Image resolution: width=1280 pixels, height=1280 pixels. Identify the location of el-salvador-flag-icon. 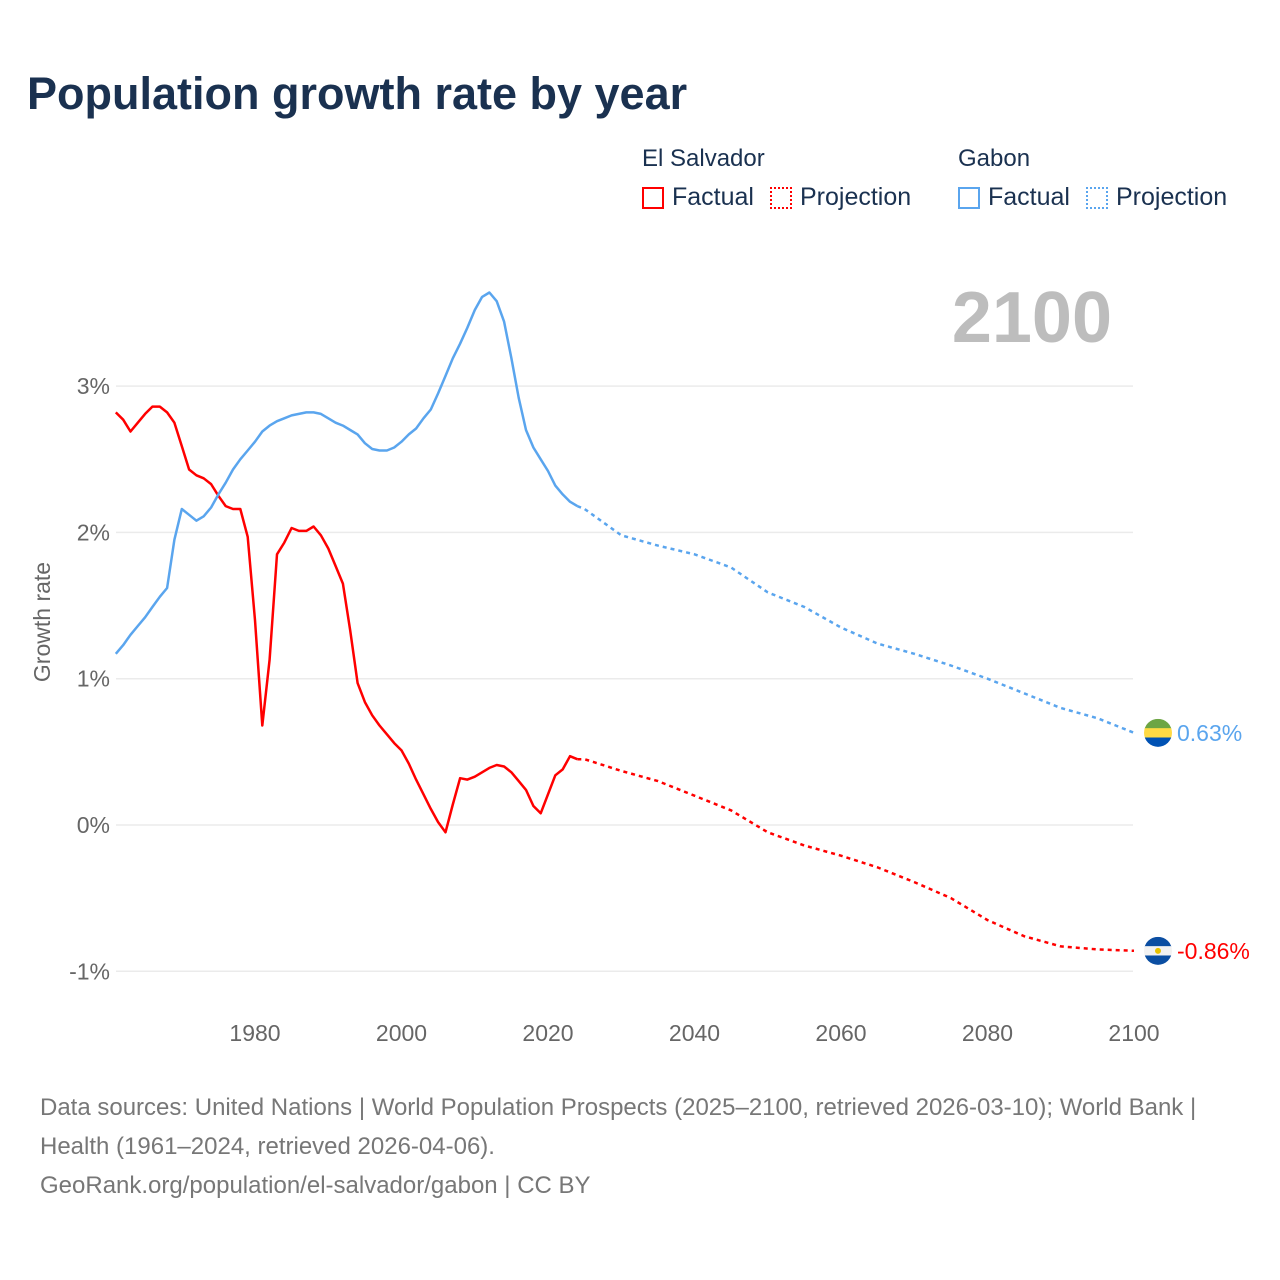
(1158, 950).